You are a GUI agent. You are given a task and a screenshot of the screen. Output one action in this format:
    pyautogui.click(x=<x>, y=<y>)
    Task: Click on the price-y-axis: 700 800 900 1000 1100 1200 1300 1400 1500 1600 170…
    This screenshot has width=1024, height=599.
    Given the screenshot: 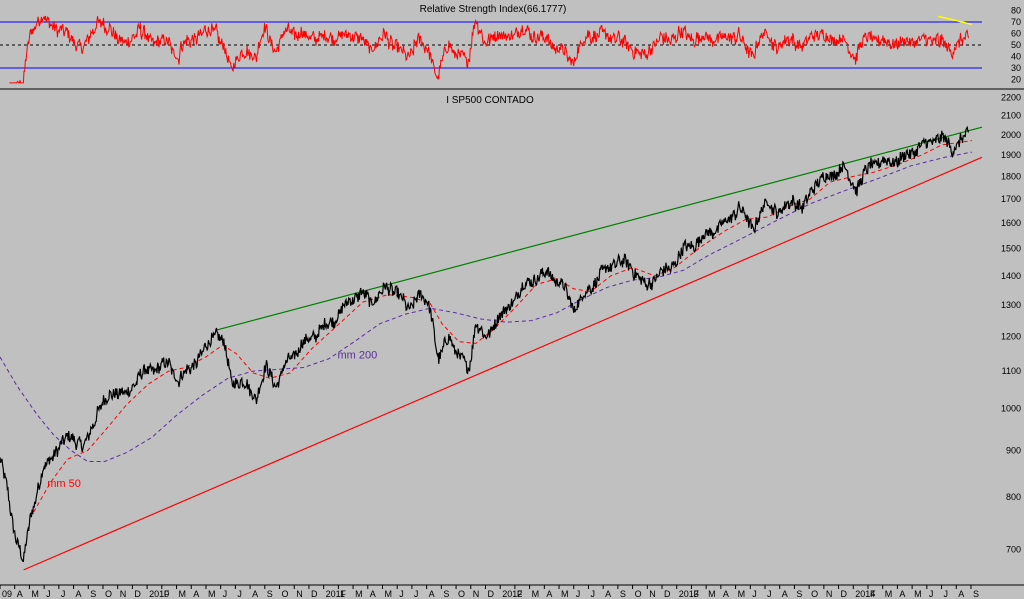 What is the action you would take?
    pyautogui.click(x=1011, y=323)
    